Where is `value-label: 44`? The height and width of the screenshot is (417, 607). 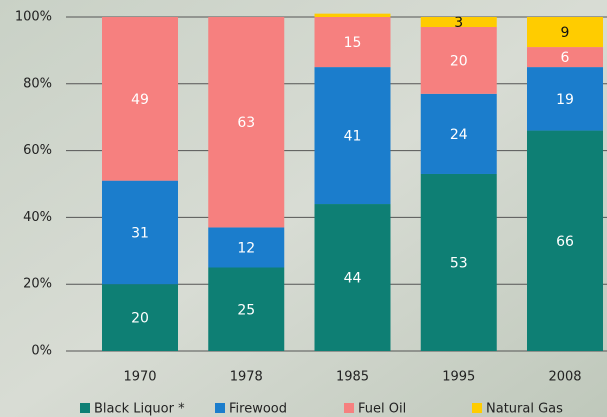
value-label: 44 is located at coordinates (353, 279).